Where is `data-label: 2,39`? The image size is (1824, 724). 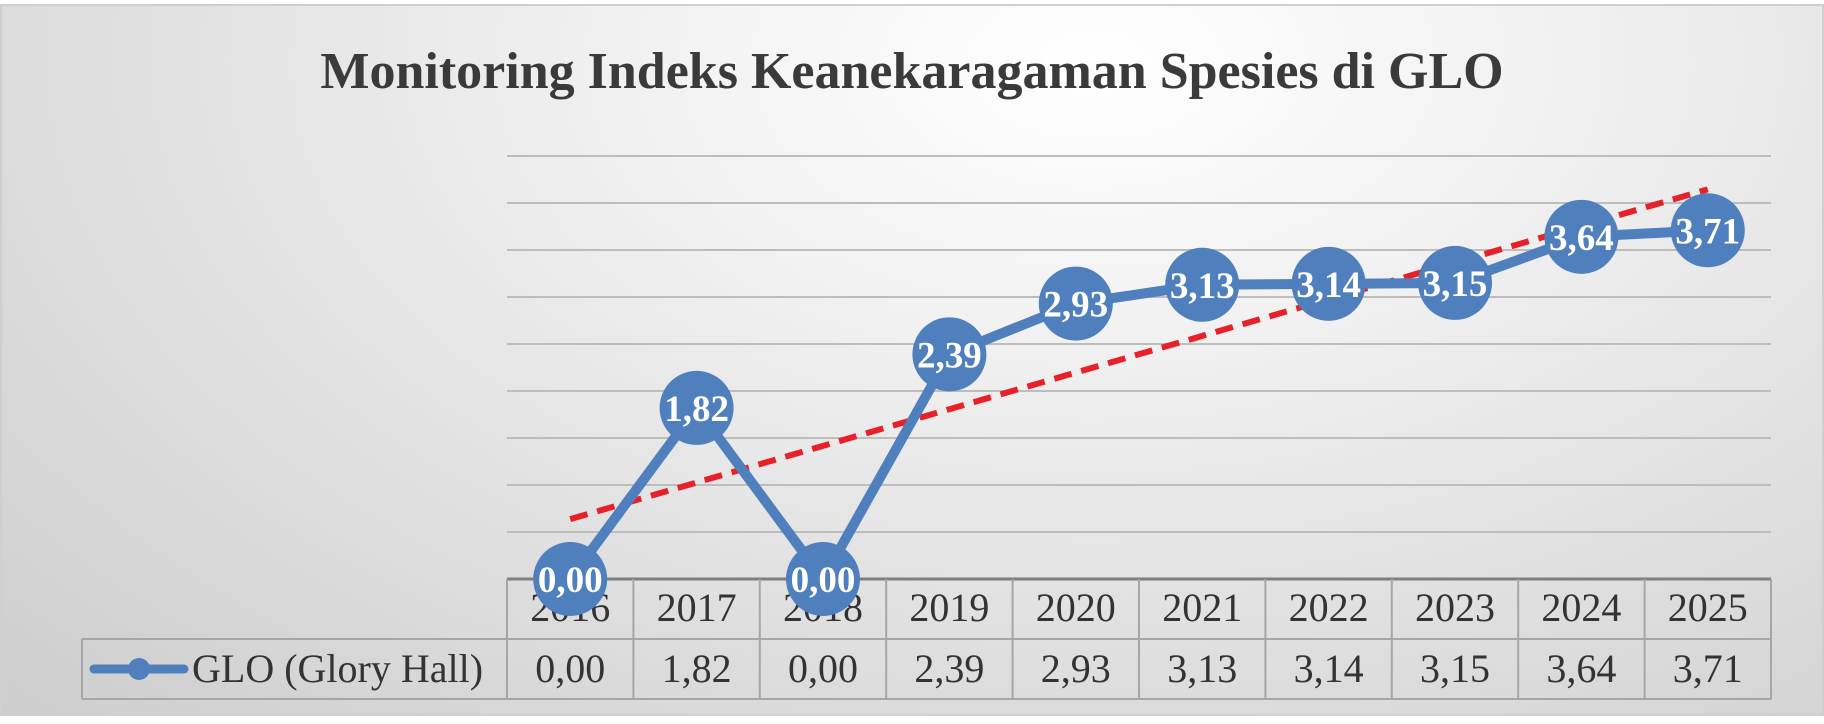 data-label: 2,39 is located at coordinates (949, 355).